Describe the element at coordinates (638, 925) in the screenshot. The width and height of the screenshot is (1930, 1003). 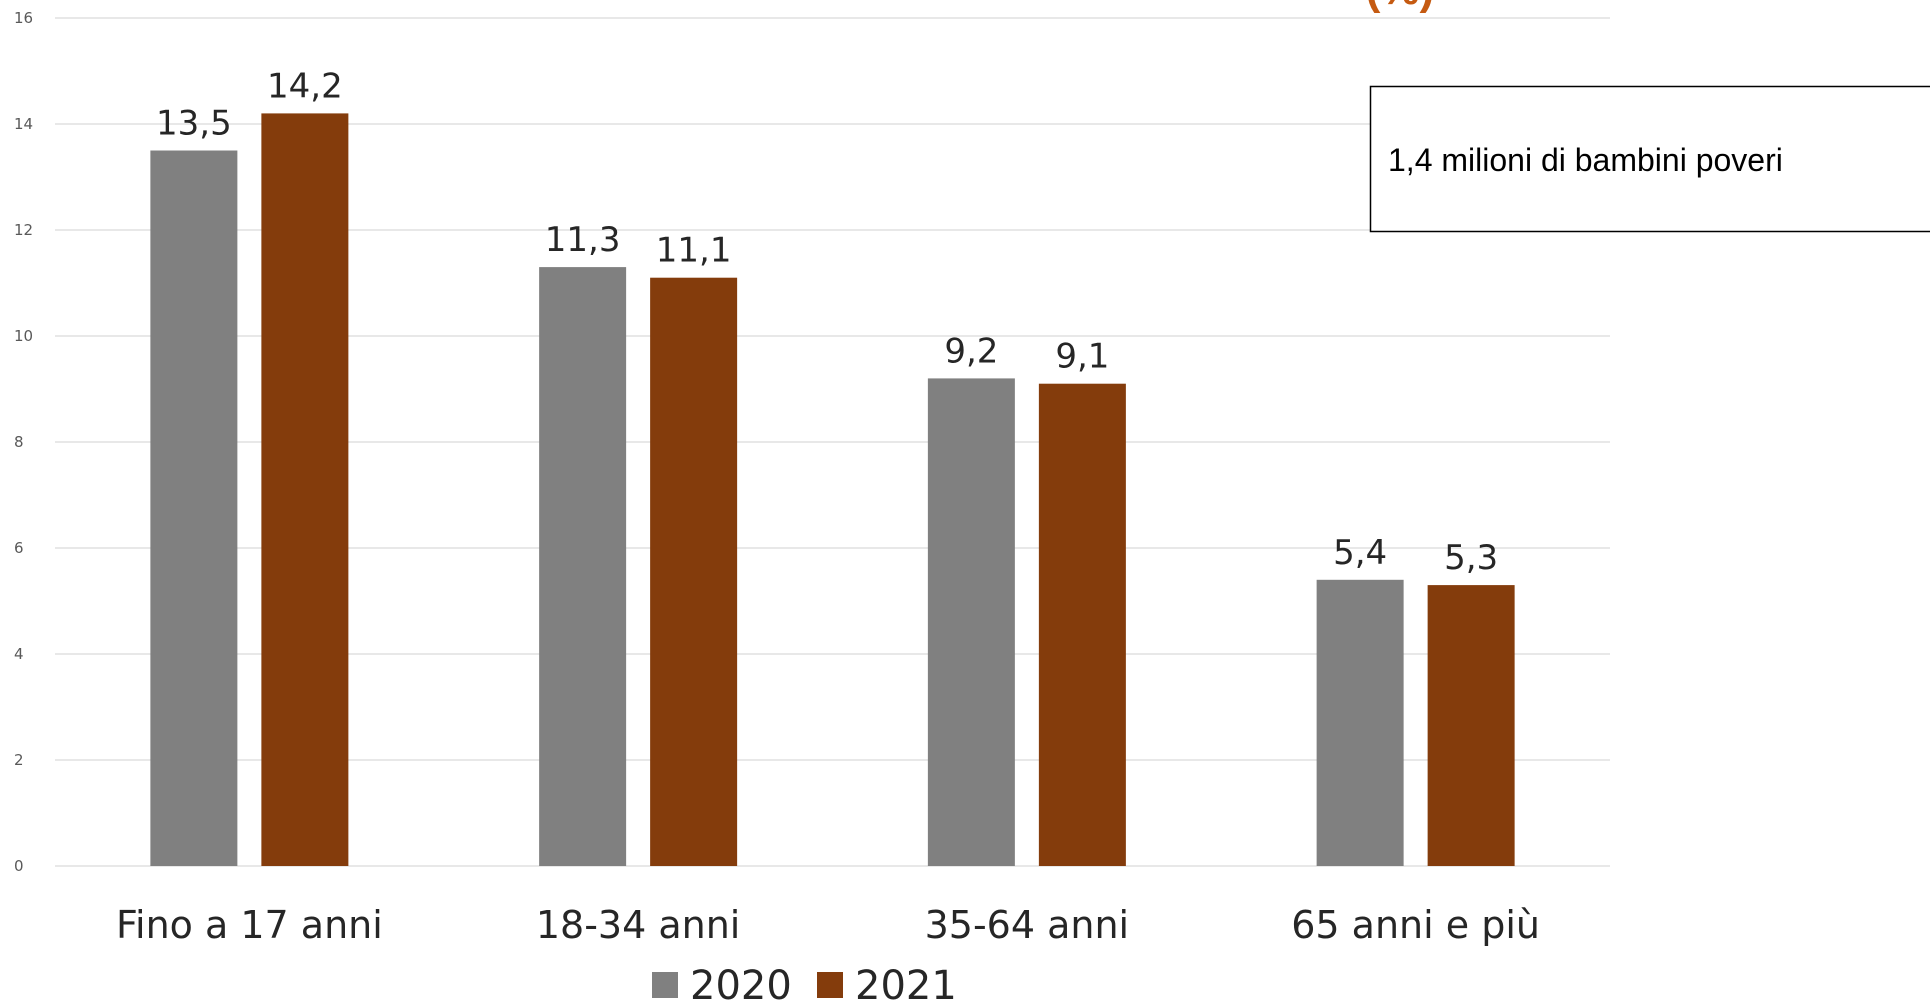
I see `x-category-label: 18-34 anni` at that location.